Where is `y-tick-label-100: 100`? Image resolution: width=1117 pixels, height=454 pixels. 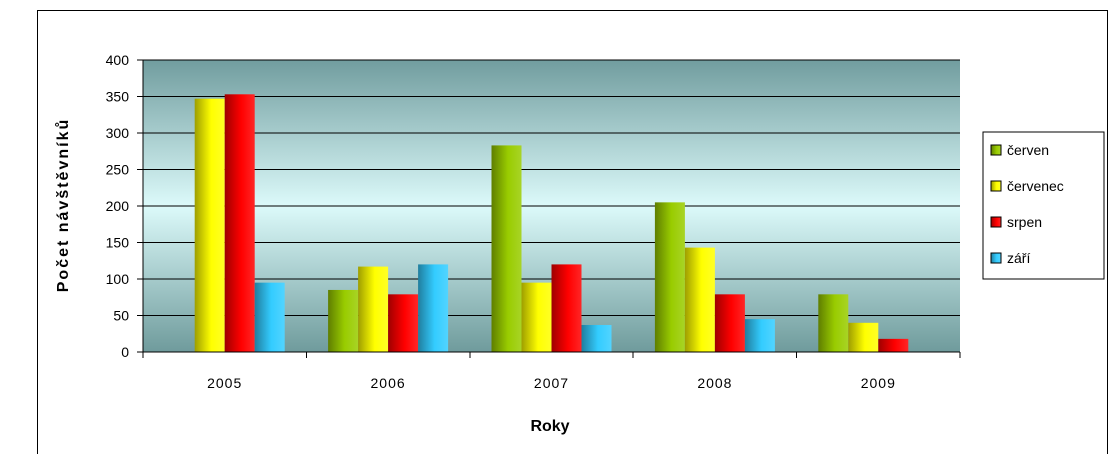
y-tick-label-100: 100 is located at coordinates (118, 279).